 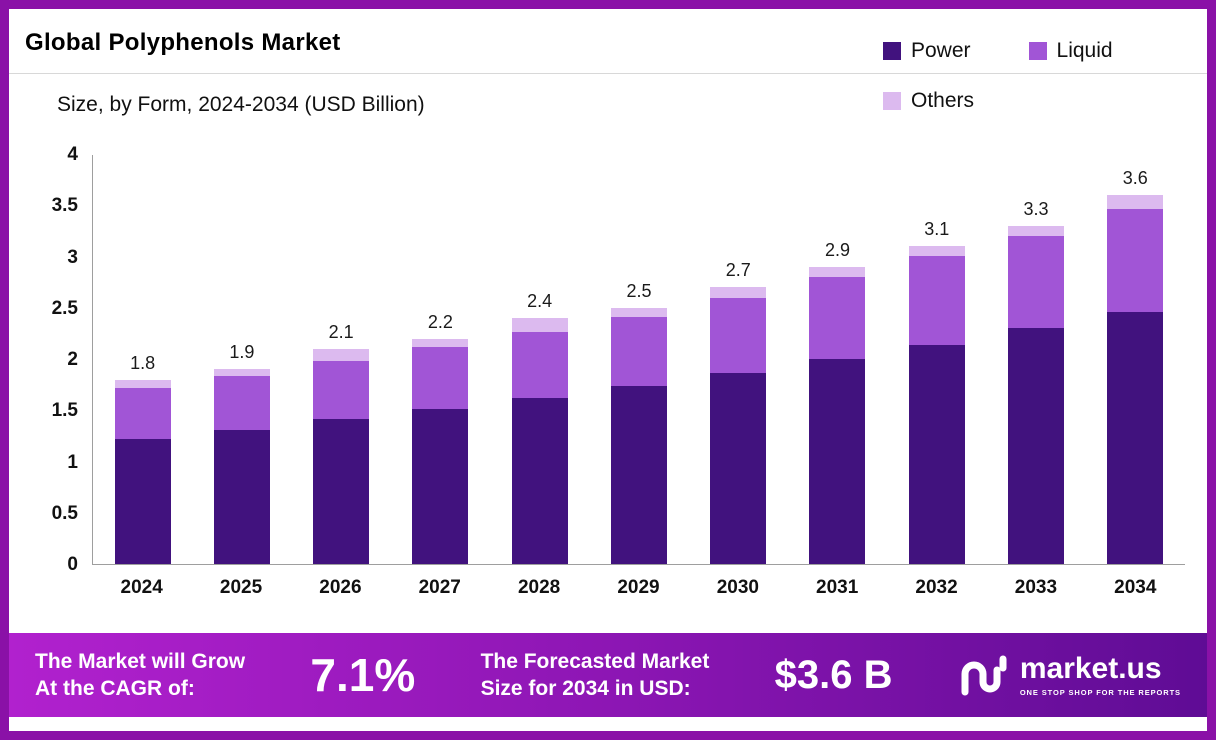 I want to click on x-axis-label: 2029, so click(x=638, y=587).